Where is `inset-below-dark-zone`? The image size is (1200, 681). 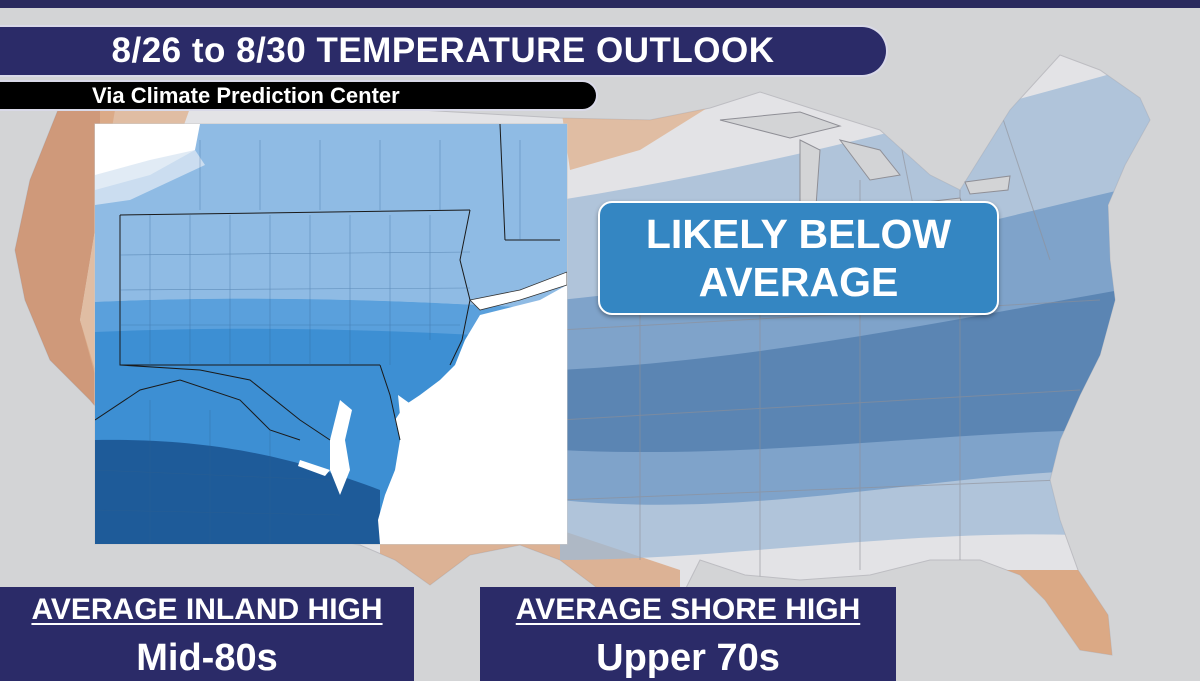
inset-below-dark-zone is located at coordinates (237, 491).